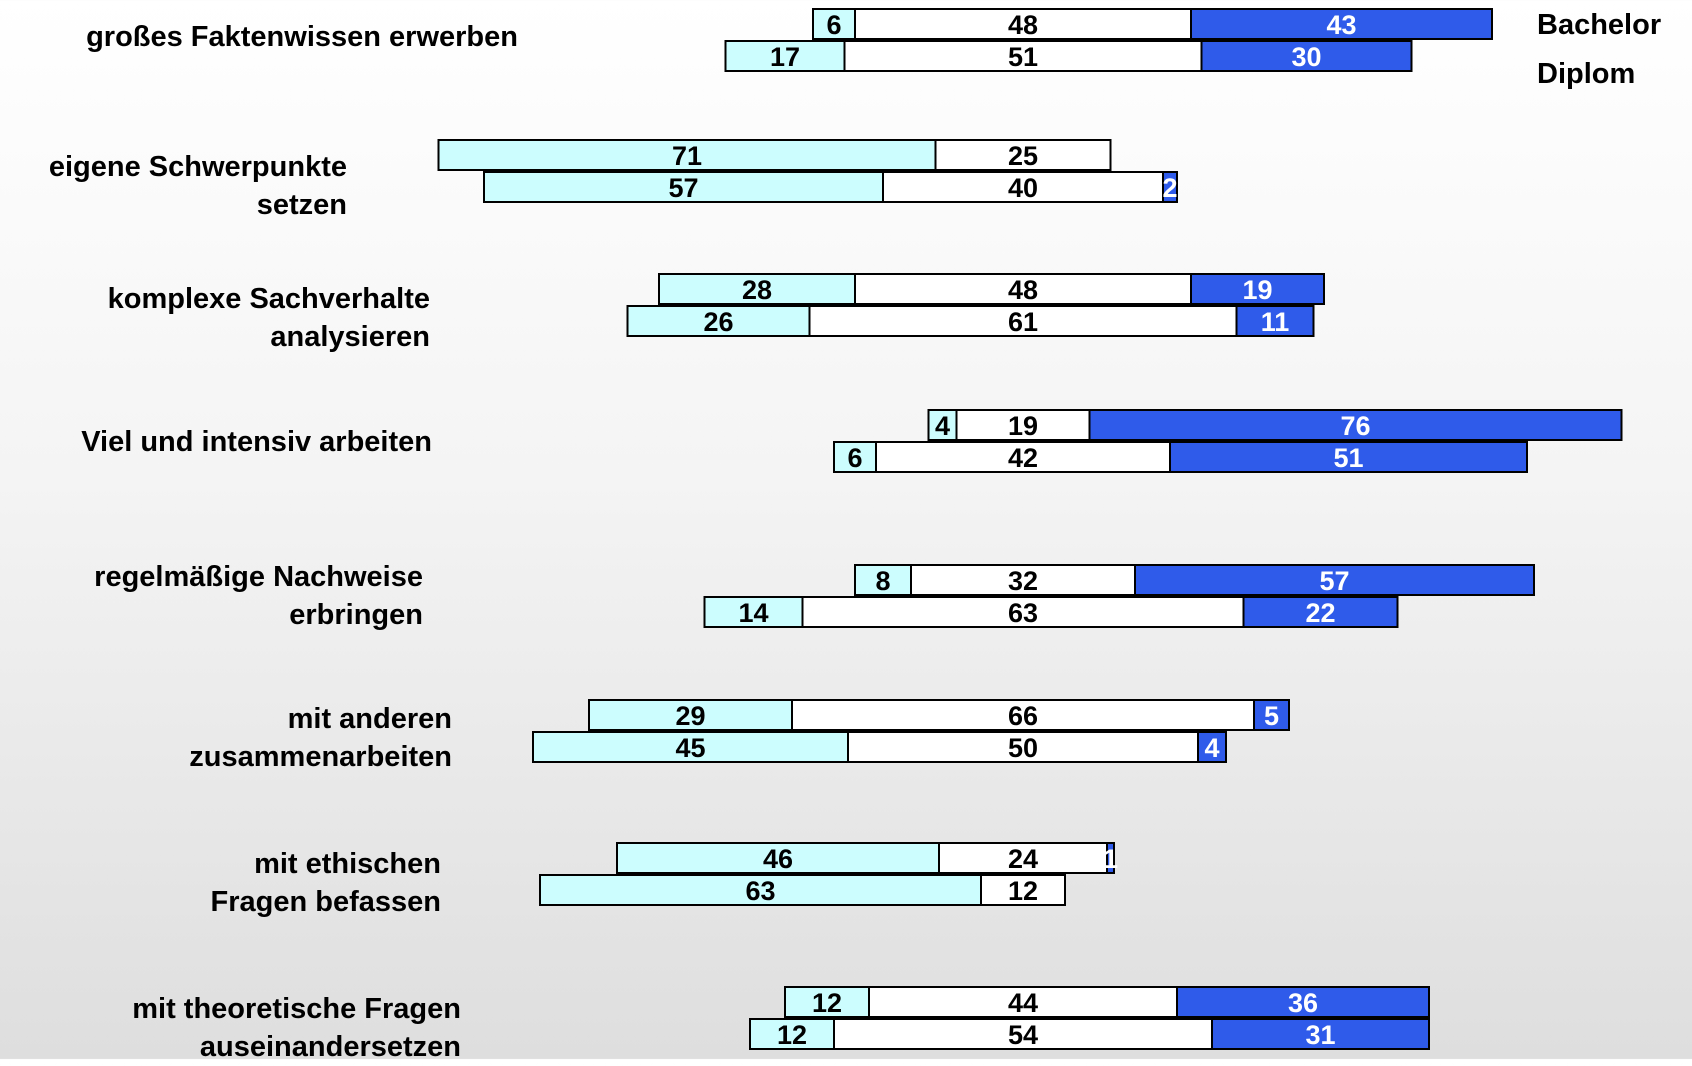  What do you see at coordinates (296, 1028) in the screenshot?
I see `category-label: mit theoretische Fragen auseinandersetzen` at bounding box center [296, 1028].